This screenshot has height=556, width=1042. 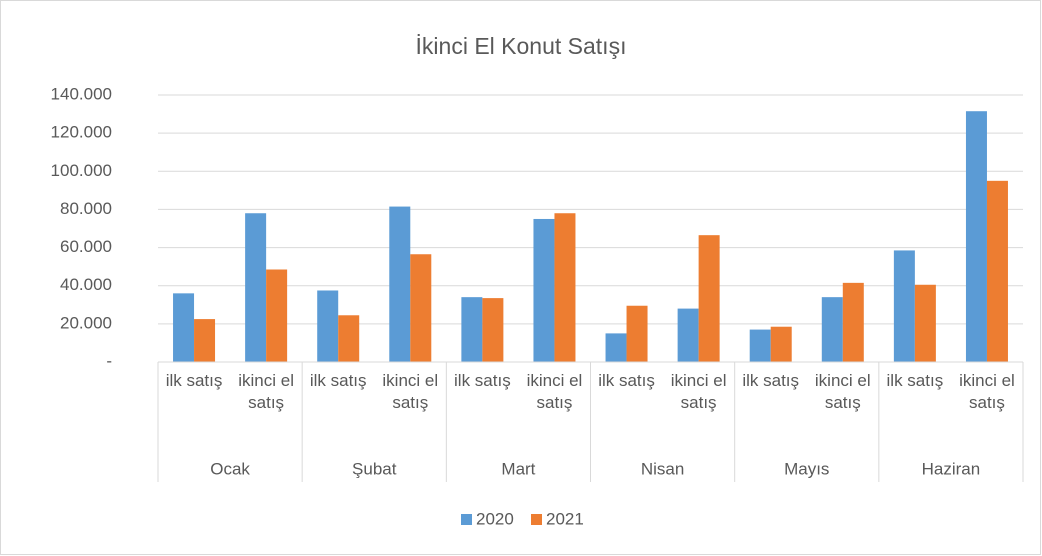 What do you see at coordinates (662, 468) in the screenshot?
I see `group-label: Nisan` at bounding box center [662, 468].